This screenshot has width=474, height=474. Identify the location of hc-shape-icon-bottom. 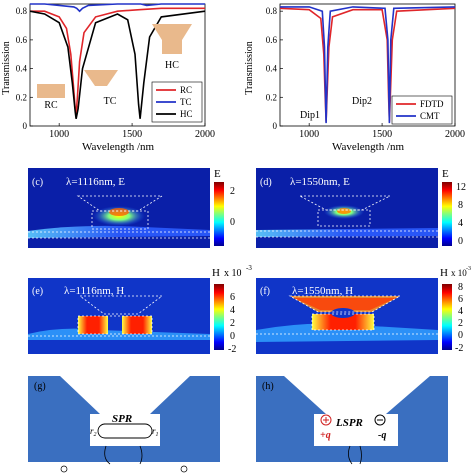
(172, 47).